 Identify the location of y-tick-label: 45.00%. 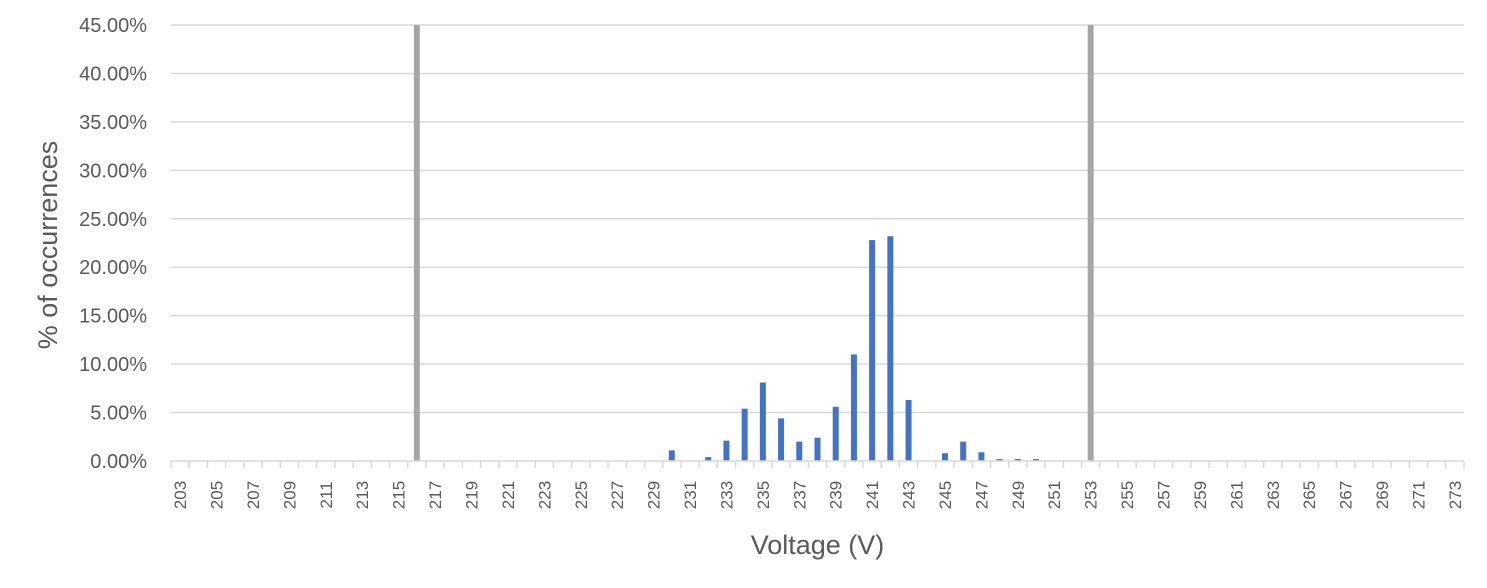
(113, 26).